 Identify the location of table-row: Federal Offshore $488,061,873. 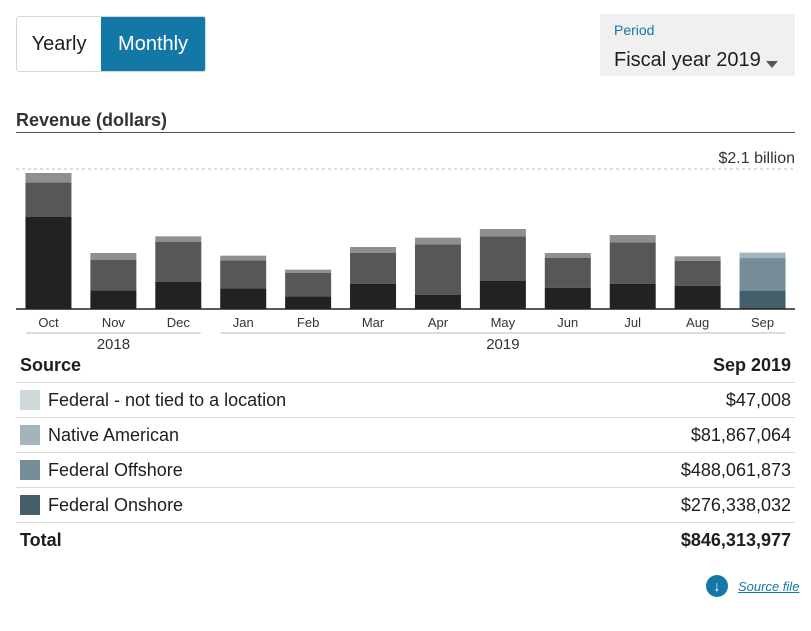
(405, 470).